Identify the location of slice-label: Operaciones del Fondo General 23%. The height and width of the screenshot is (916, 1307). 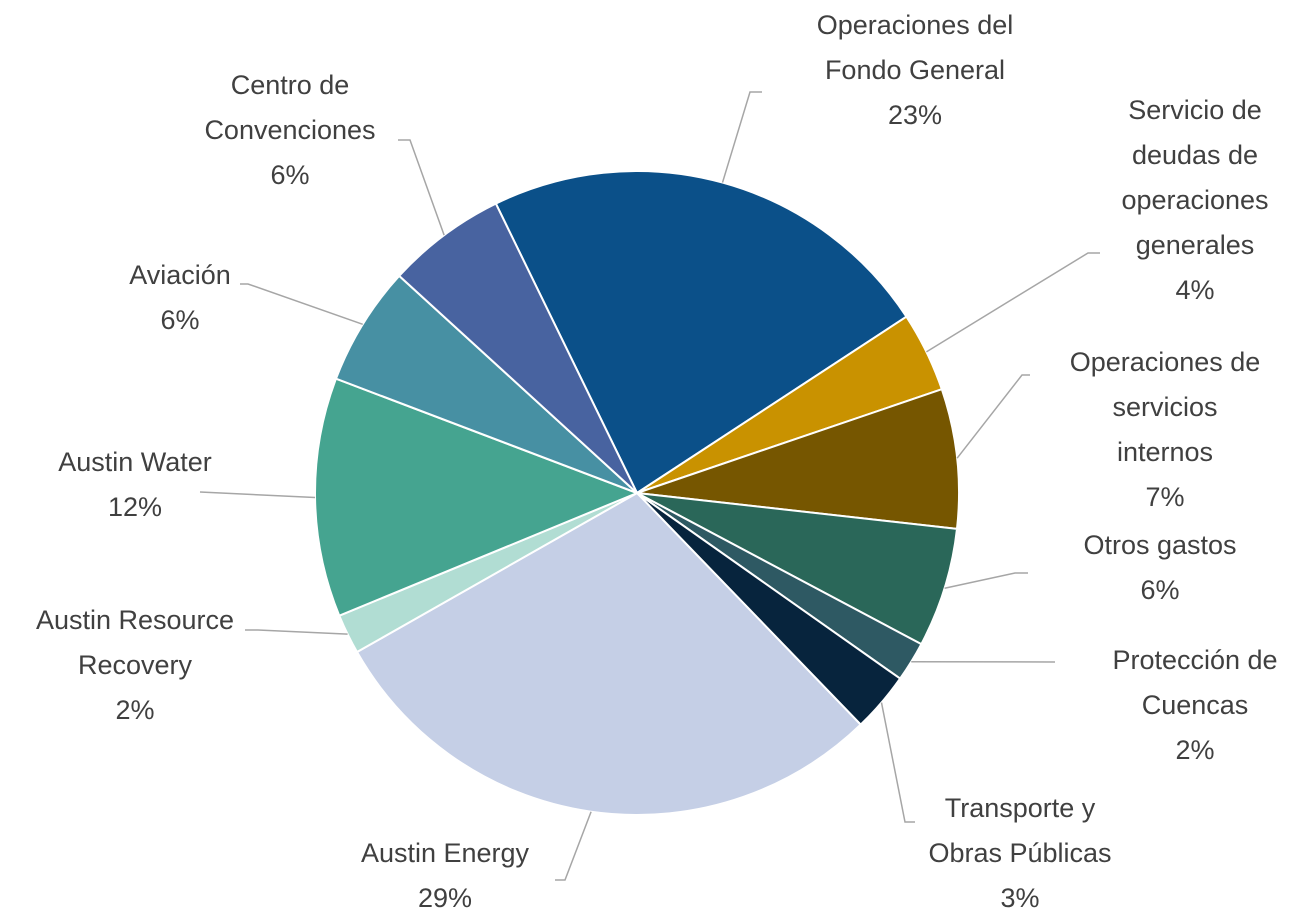
(915, 70).